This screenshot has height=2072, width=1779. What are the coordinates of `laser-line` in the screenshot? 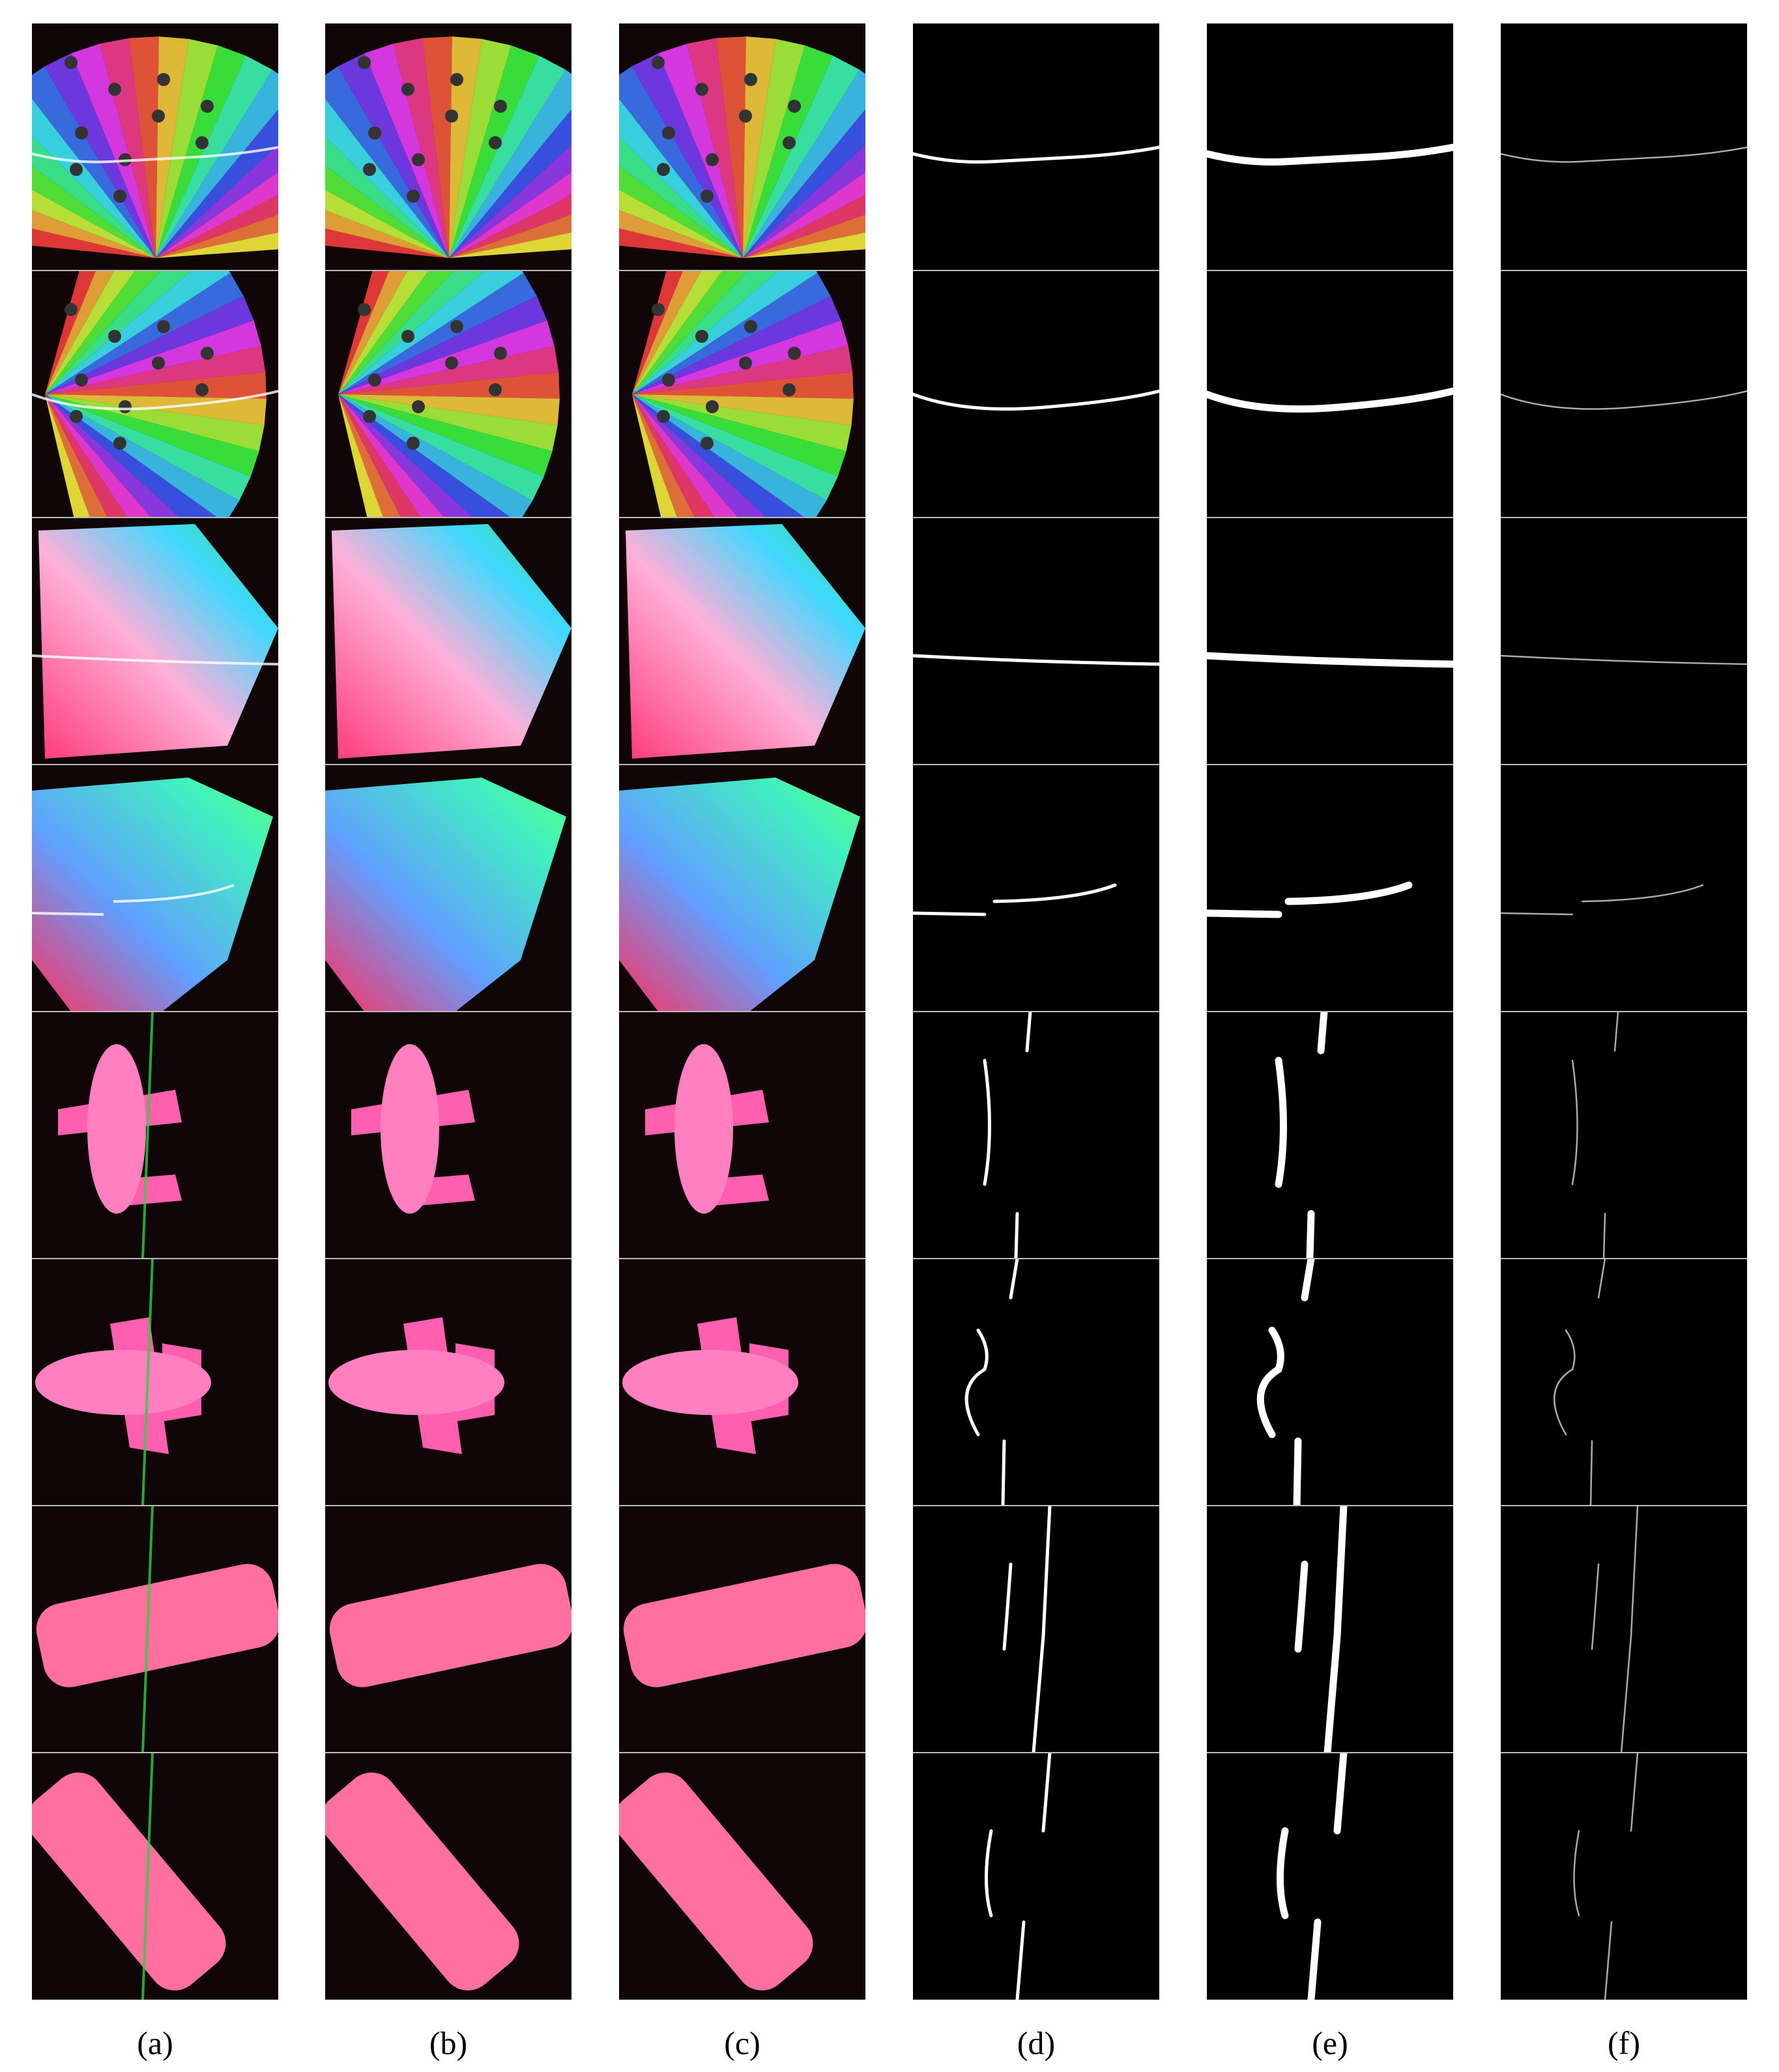 It's located at (155, 155).